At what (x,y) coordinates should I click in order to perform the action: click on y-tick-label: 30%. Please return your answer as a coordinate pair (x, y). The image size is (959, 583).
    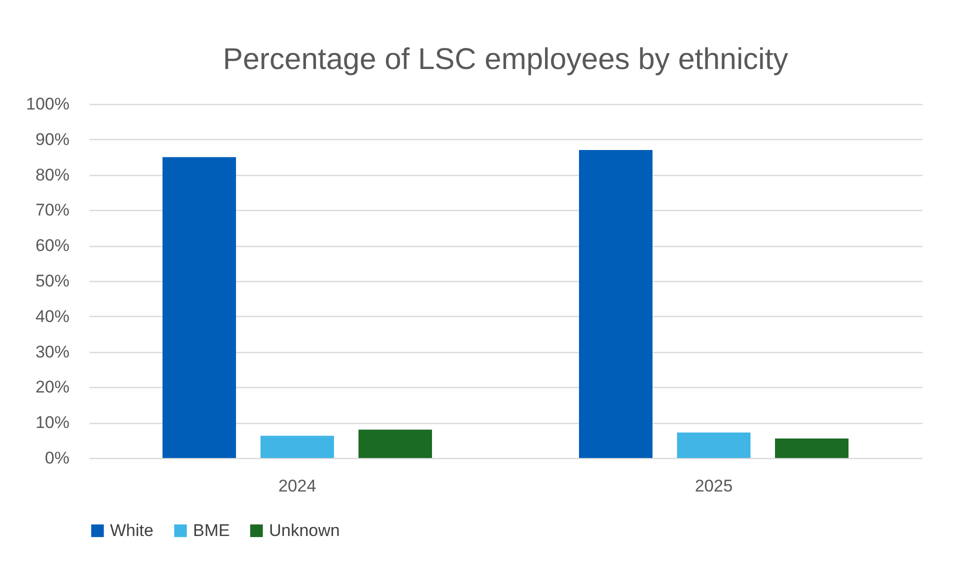
    Looking at the image, I should click on (52, 352).